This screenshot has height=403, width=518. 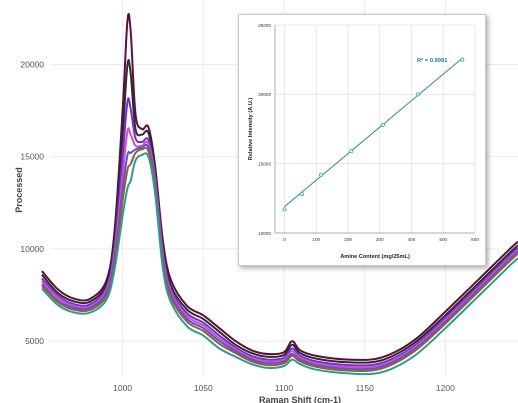 I want to click on inset-y-axis-title: Relative Intensity (A.U.), so click(x=251, y=129).